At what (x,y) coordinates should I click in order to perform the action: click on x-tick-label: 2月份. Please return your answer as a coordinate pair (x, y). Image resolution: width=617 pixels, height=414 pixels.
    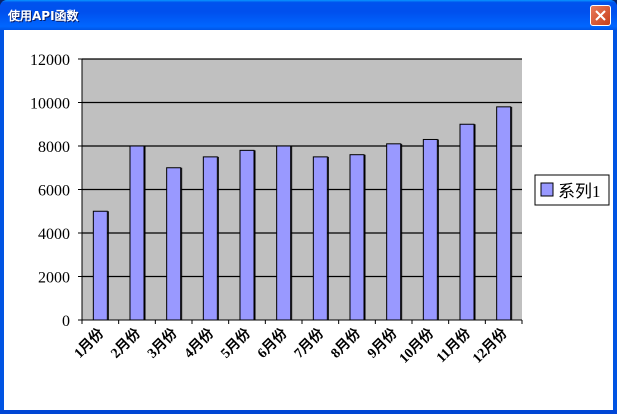
    Looking at the image, I should click on (125, 342).